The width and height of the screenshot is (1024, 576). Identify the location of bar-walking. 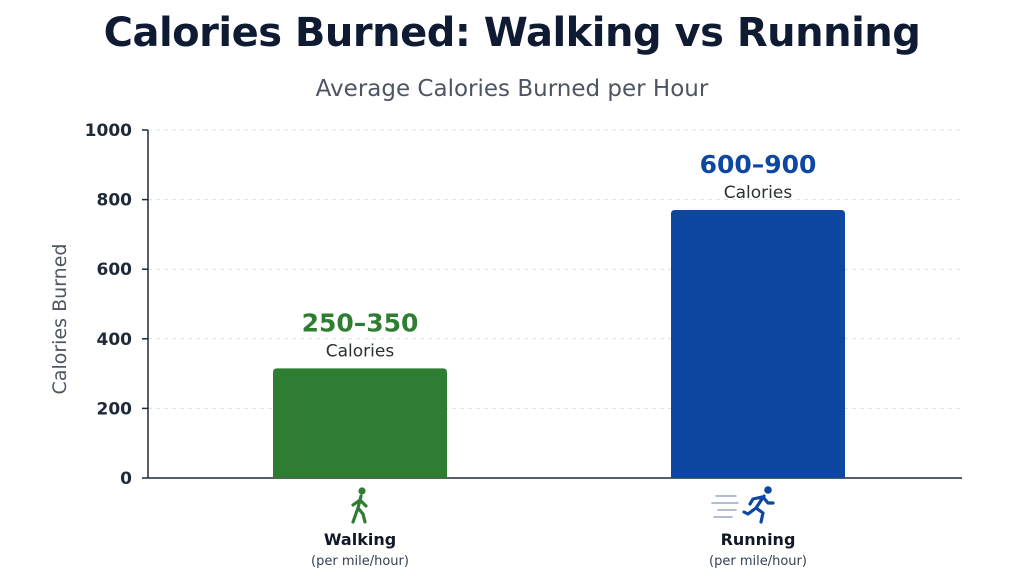
(360, 423).